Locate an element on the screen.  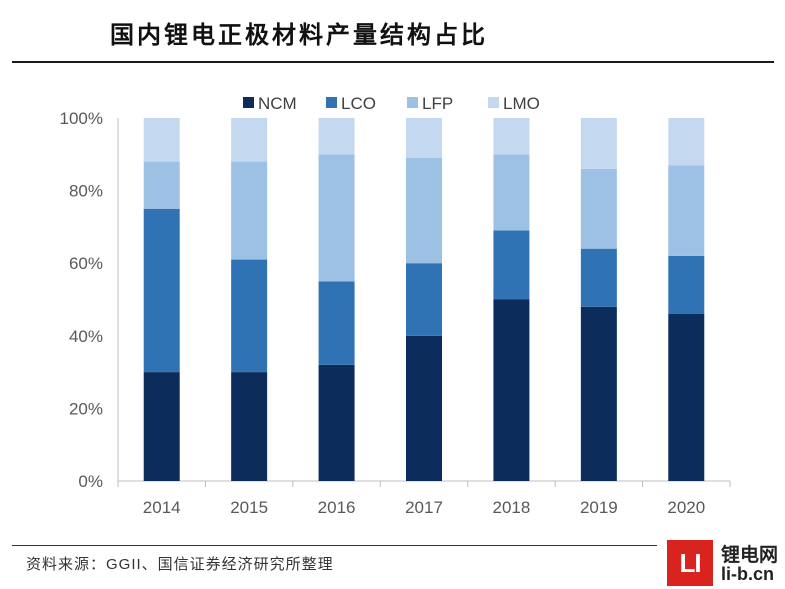
bar-segment-lco-2019 is located at coordinates (598, 277).